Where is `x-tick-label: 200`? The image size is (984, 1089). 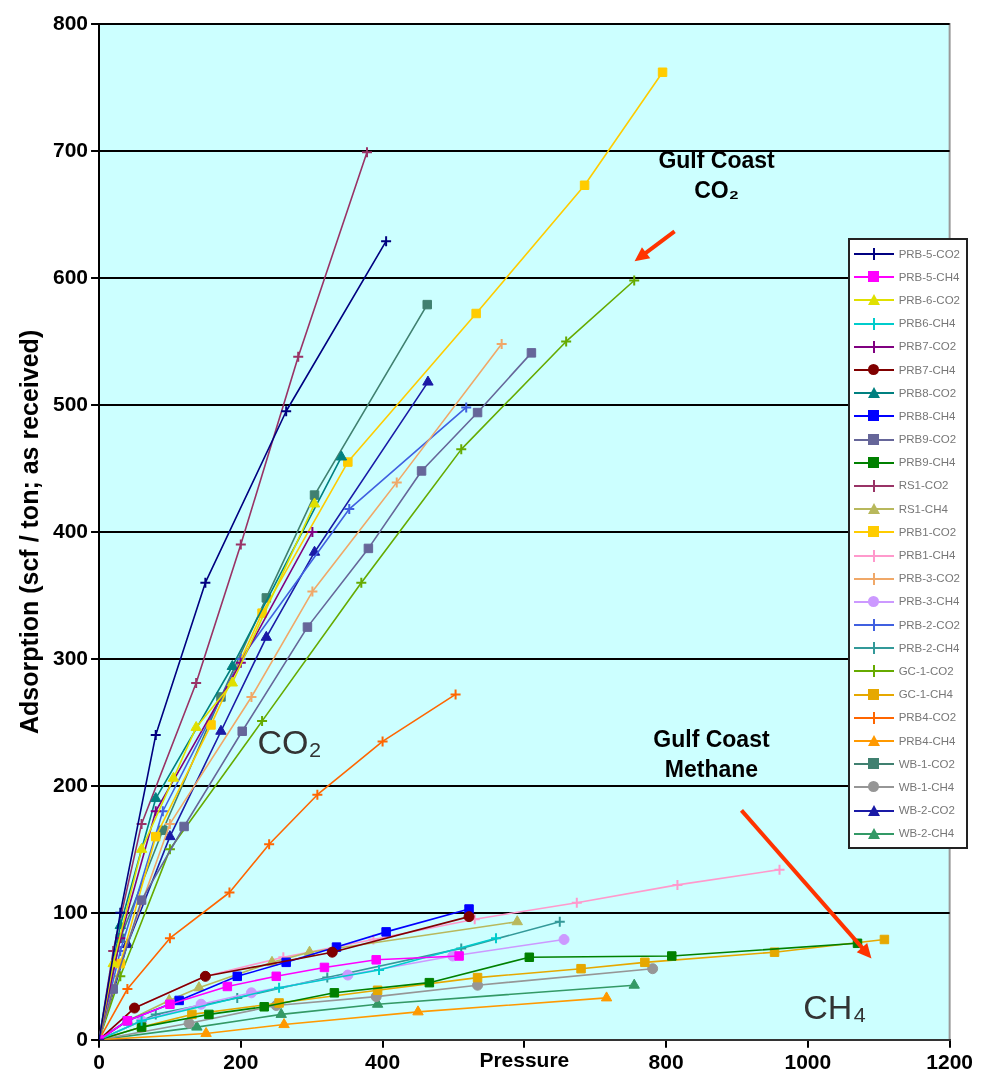
x-tick-label: 200 is located at coordinates (241, 1062).